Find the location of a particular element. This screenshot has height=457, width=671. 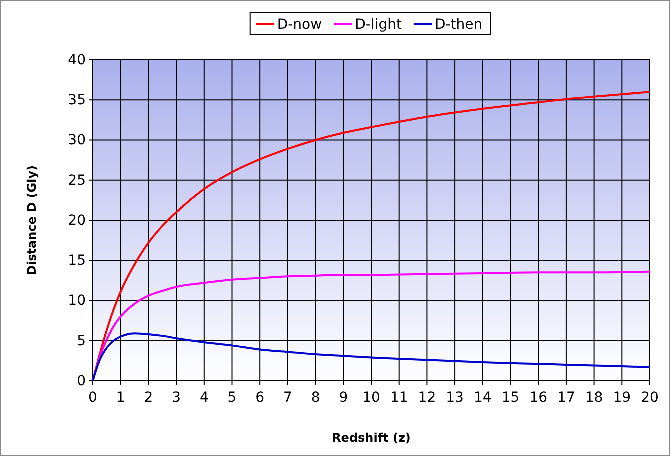

y-tick-label: 10 is located at coordinates (77, 301).